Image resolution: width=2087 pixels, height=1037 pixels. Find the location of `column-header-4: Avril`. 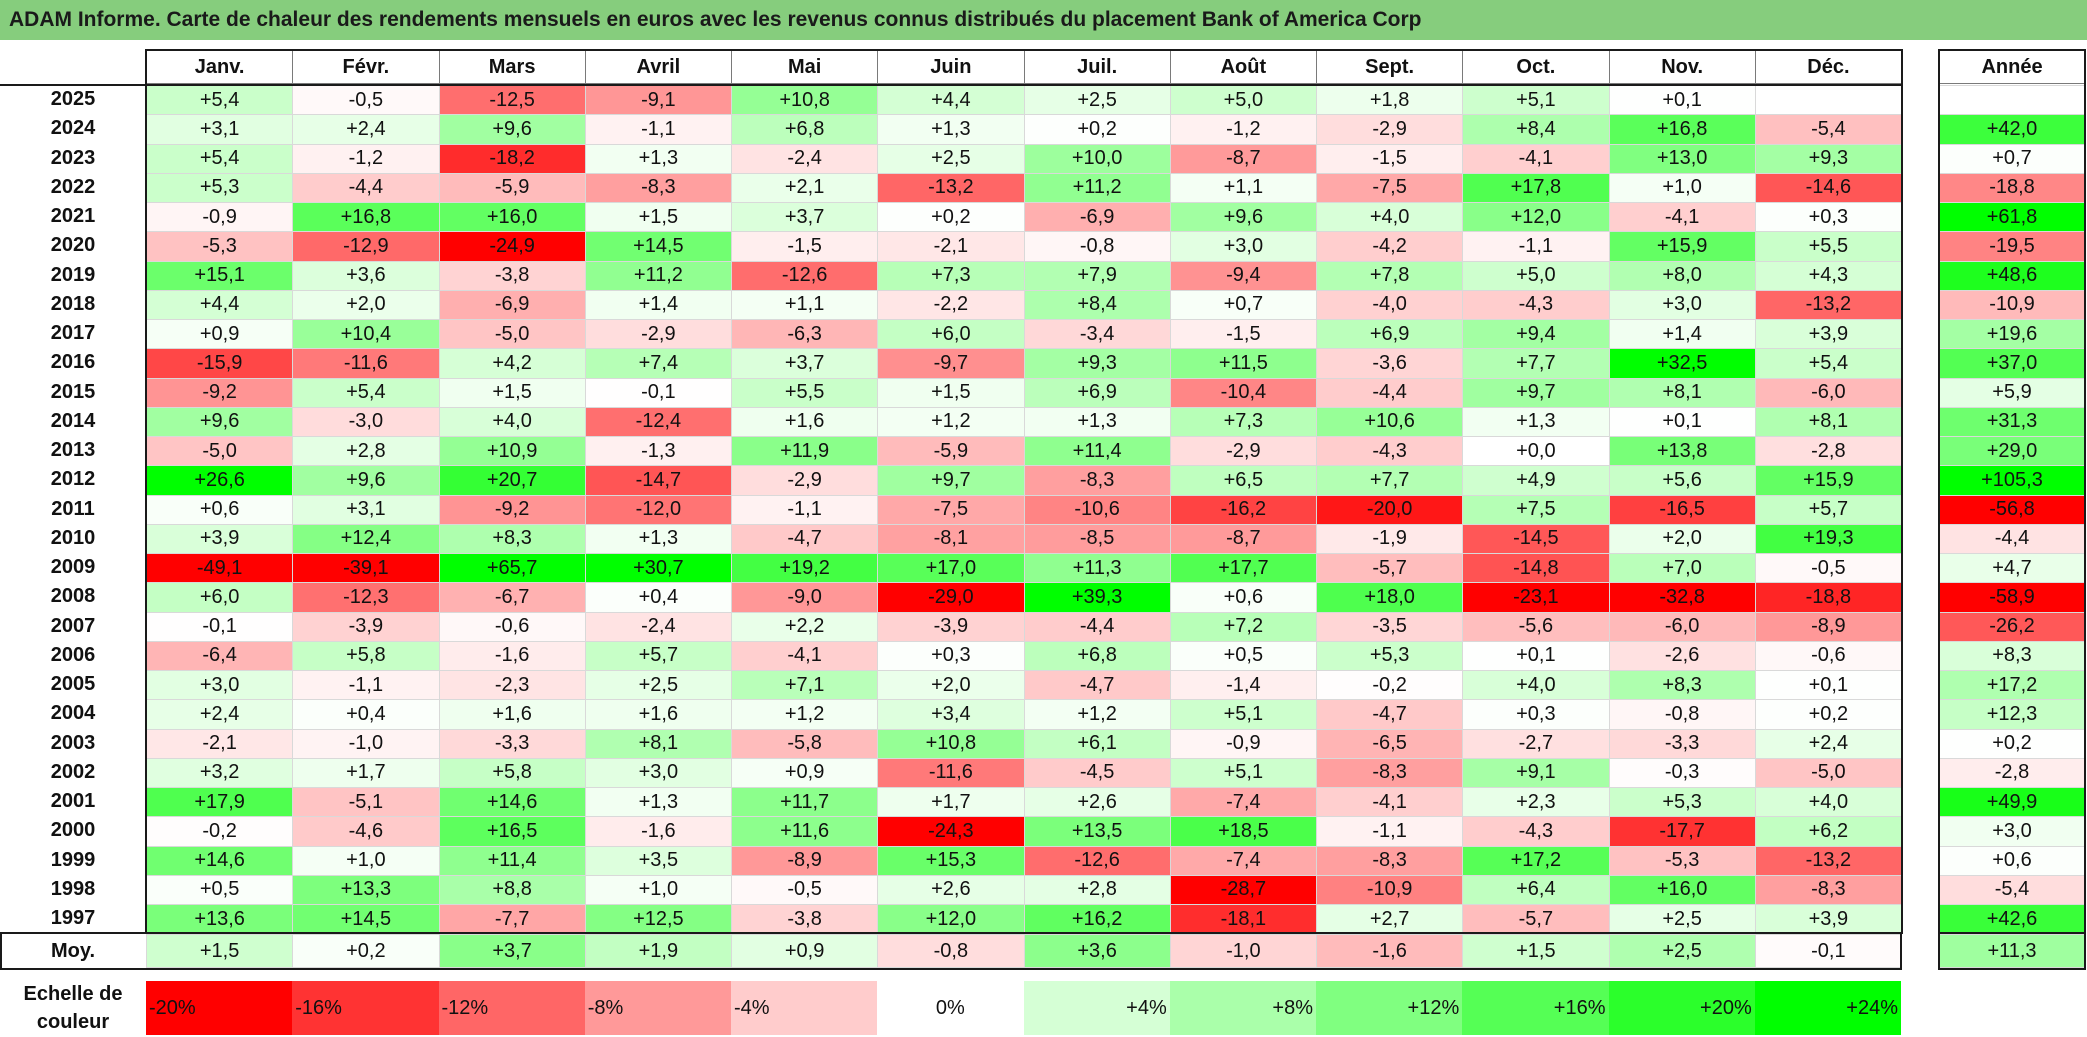

column-header-4: Avril is located at coordinates (658, 67).